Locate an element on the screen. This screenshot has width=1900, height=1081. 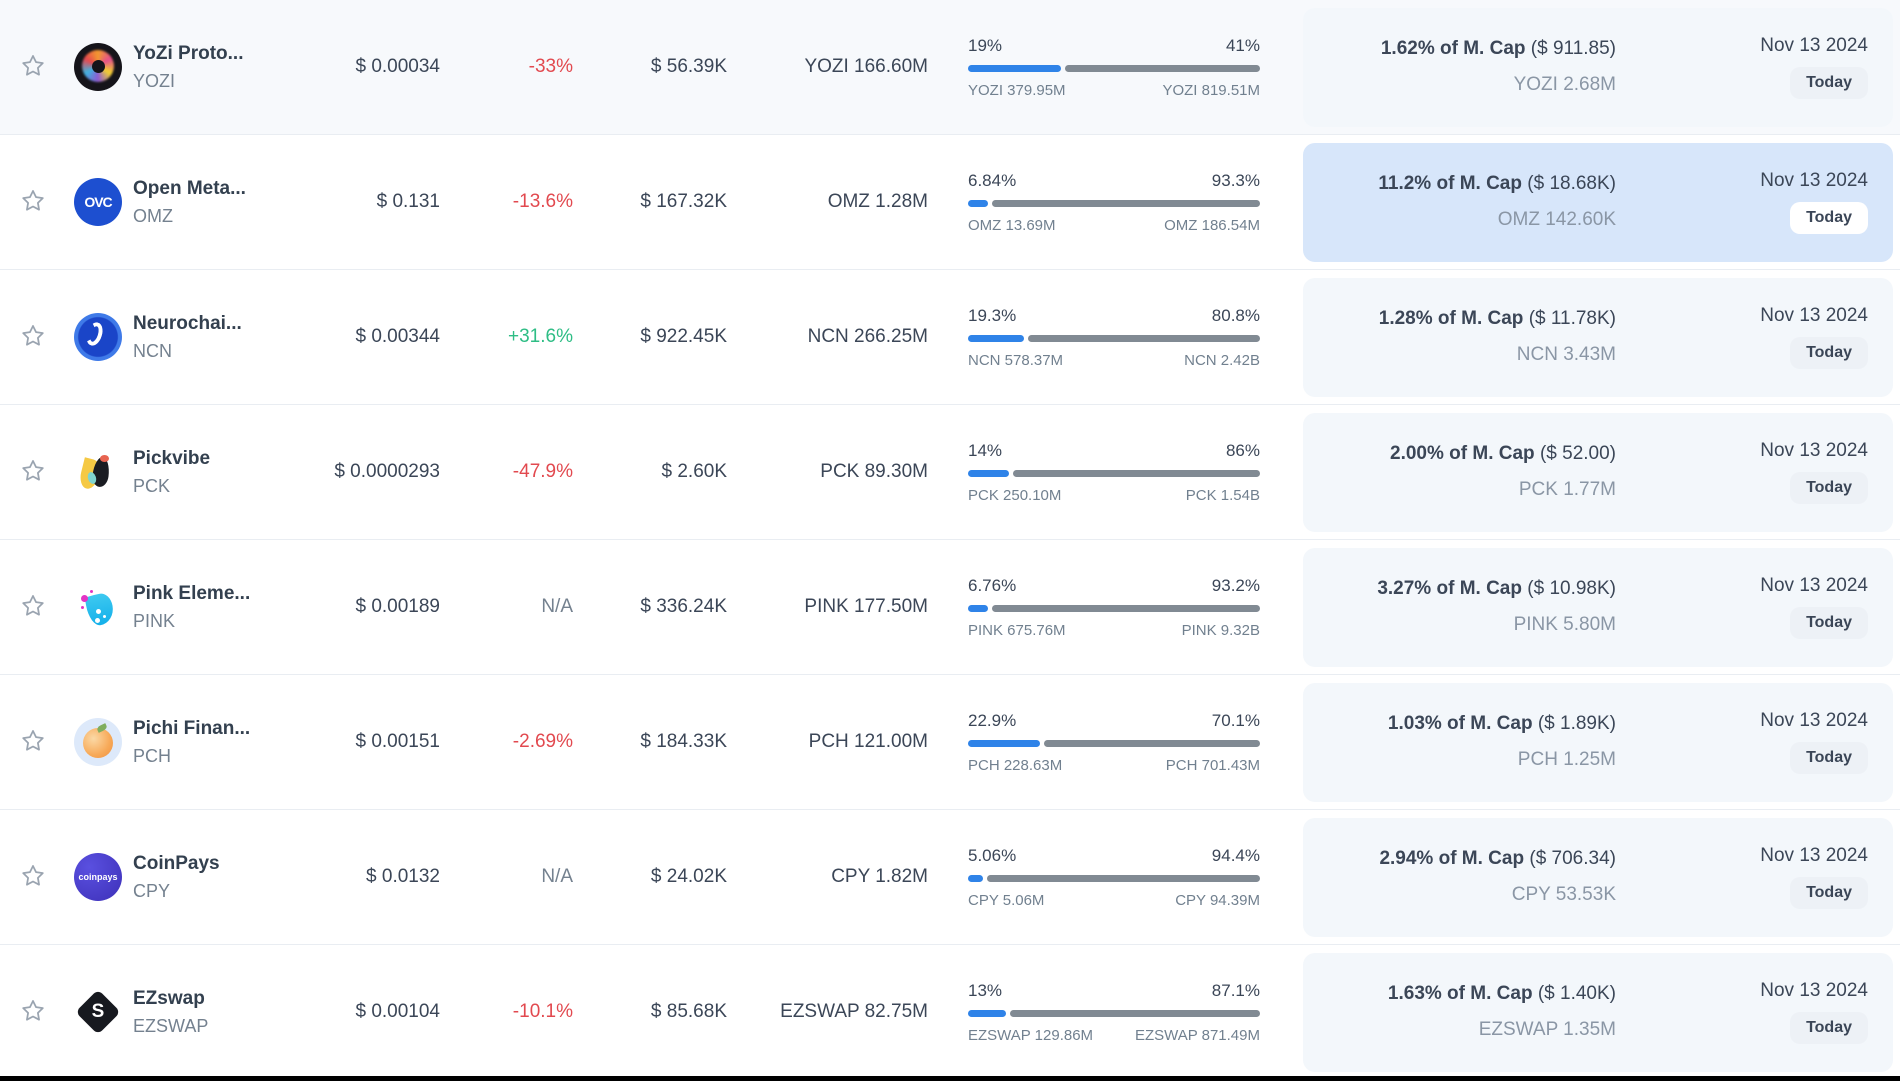
mcap-percent: 3.27% of M. Cap is located at coordinates (1449, 588).